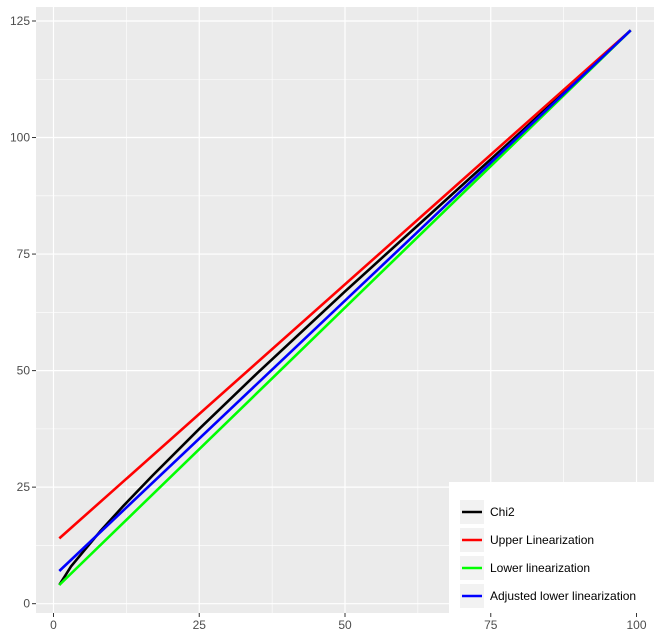 The image size is (659, 631). Describe the element at coordinates (24, 487) in the screenshot. I see `y-tick-label: 25` at that location.